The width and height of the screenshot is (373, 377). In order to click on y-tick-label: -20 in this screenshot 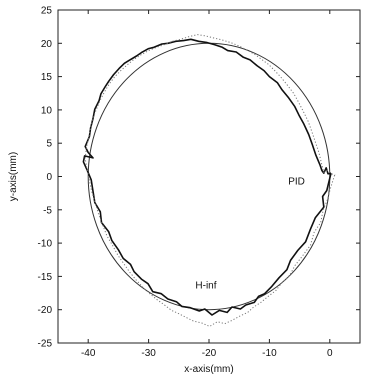, I will do `click(45, 310)`.